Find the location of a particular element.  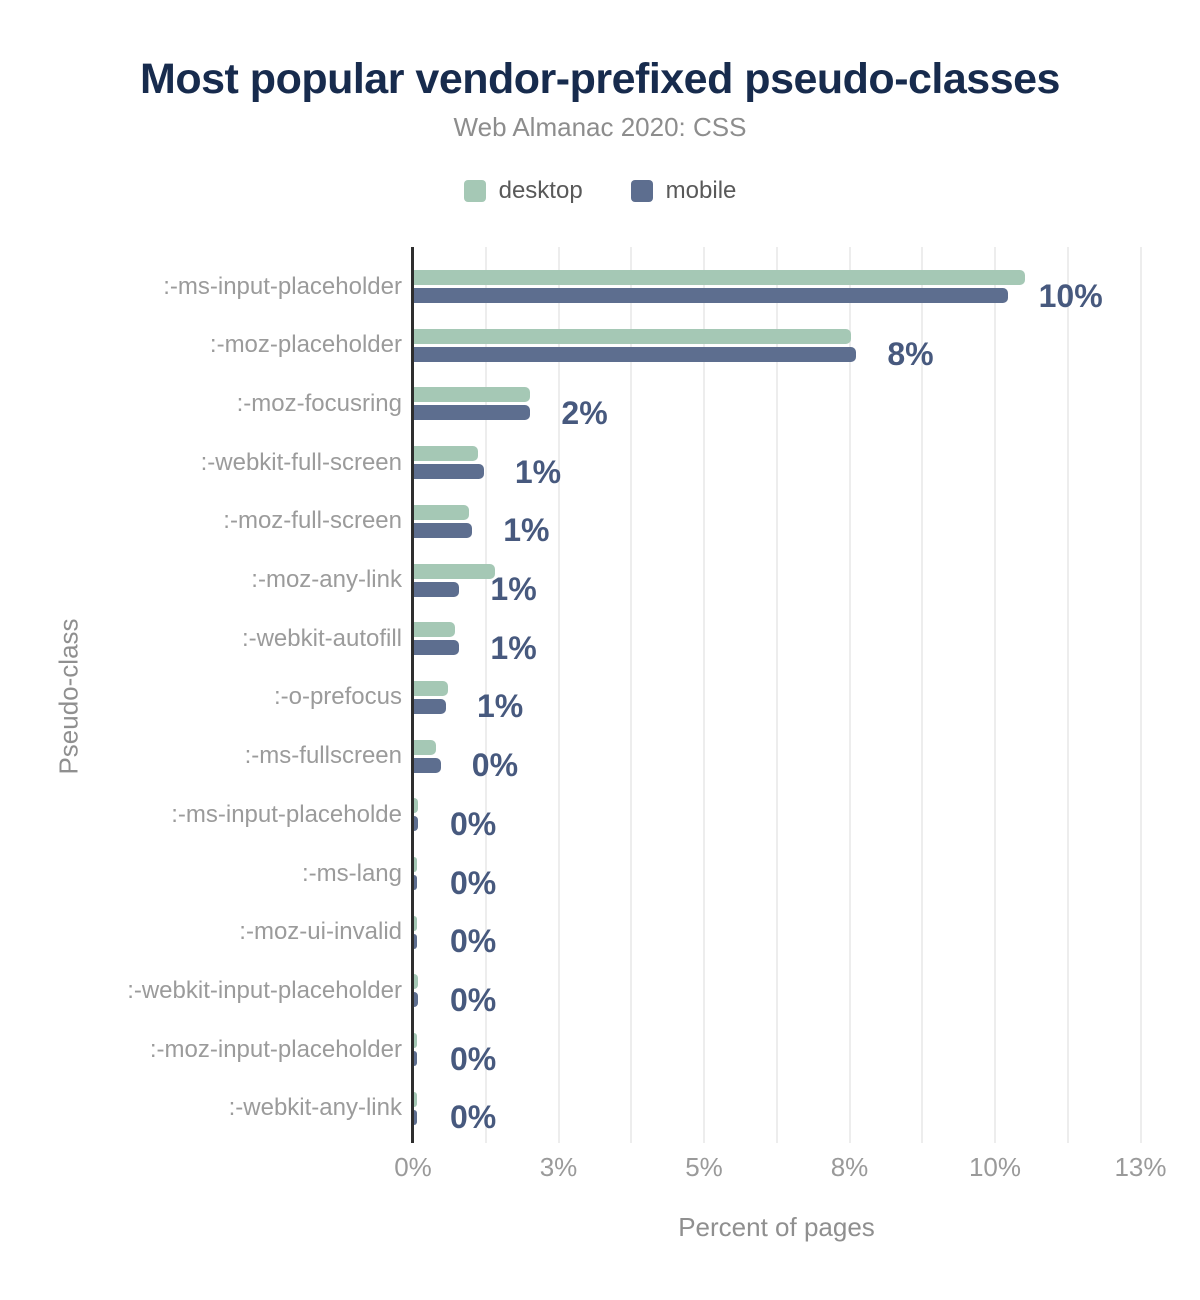

category-label: :-webkit-autofill is located at coordinates (321, 638).